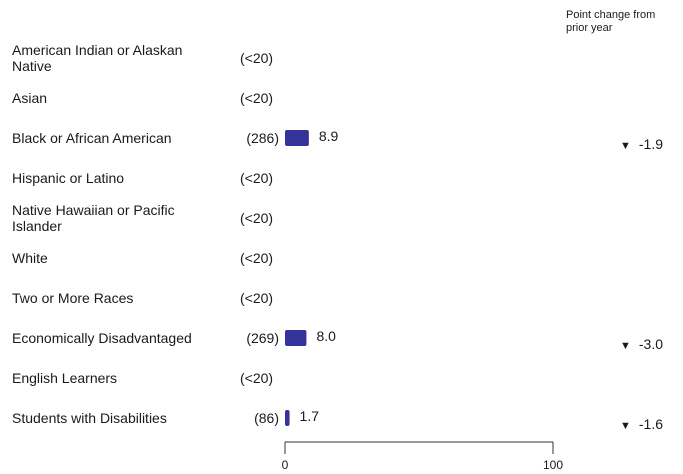 Image resolution: width=683 pixels, height=474 pixels. What do you see at coordinates (650, 144) in the screenshot?
I see `point-change-value: -1.9` at bounding box center [650, 144].